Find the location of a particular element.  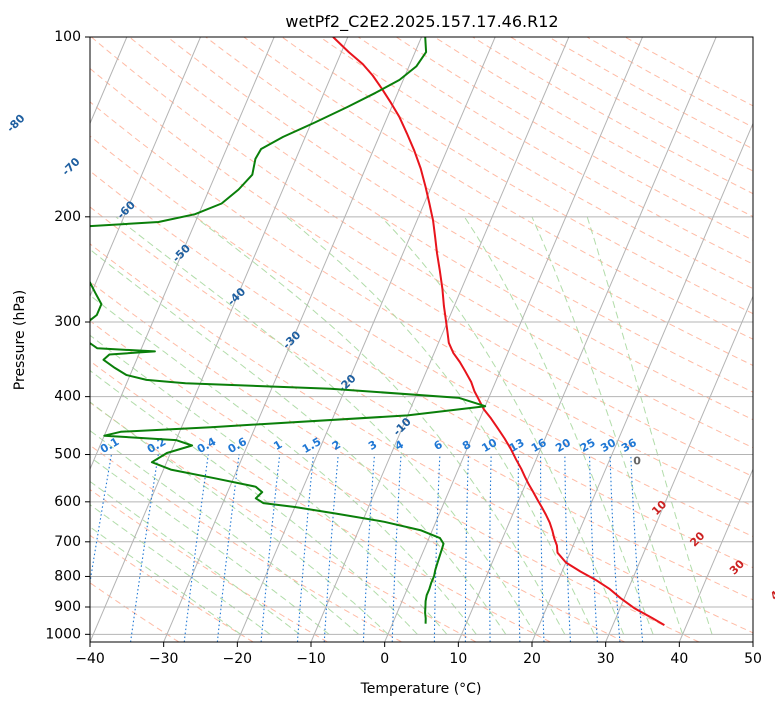

zero-label: 0 is located at coordinates (637, 461).